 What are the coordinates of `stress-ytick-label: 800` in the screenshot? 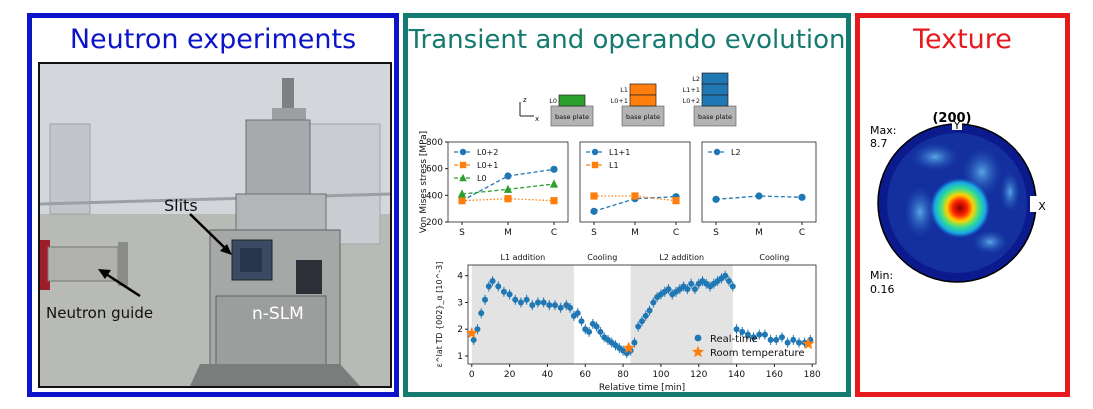 It's located at (434, 143).